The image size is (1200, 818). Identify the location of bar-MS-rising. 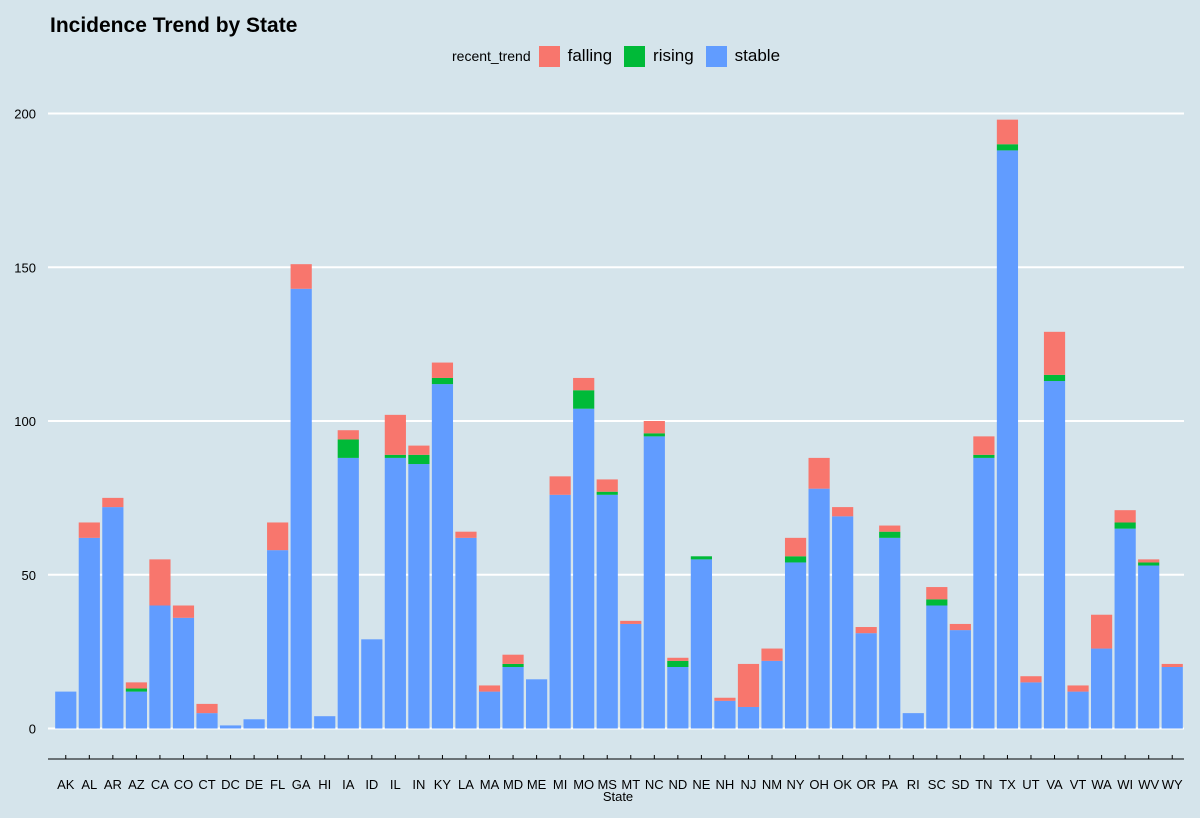
(607, 493).